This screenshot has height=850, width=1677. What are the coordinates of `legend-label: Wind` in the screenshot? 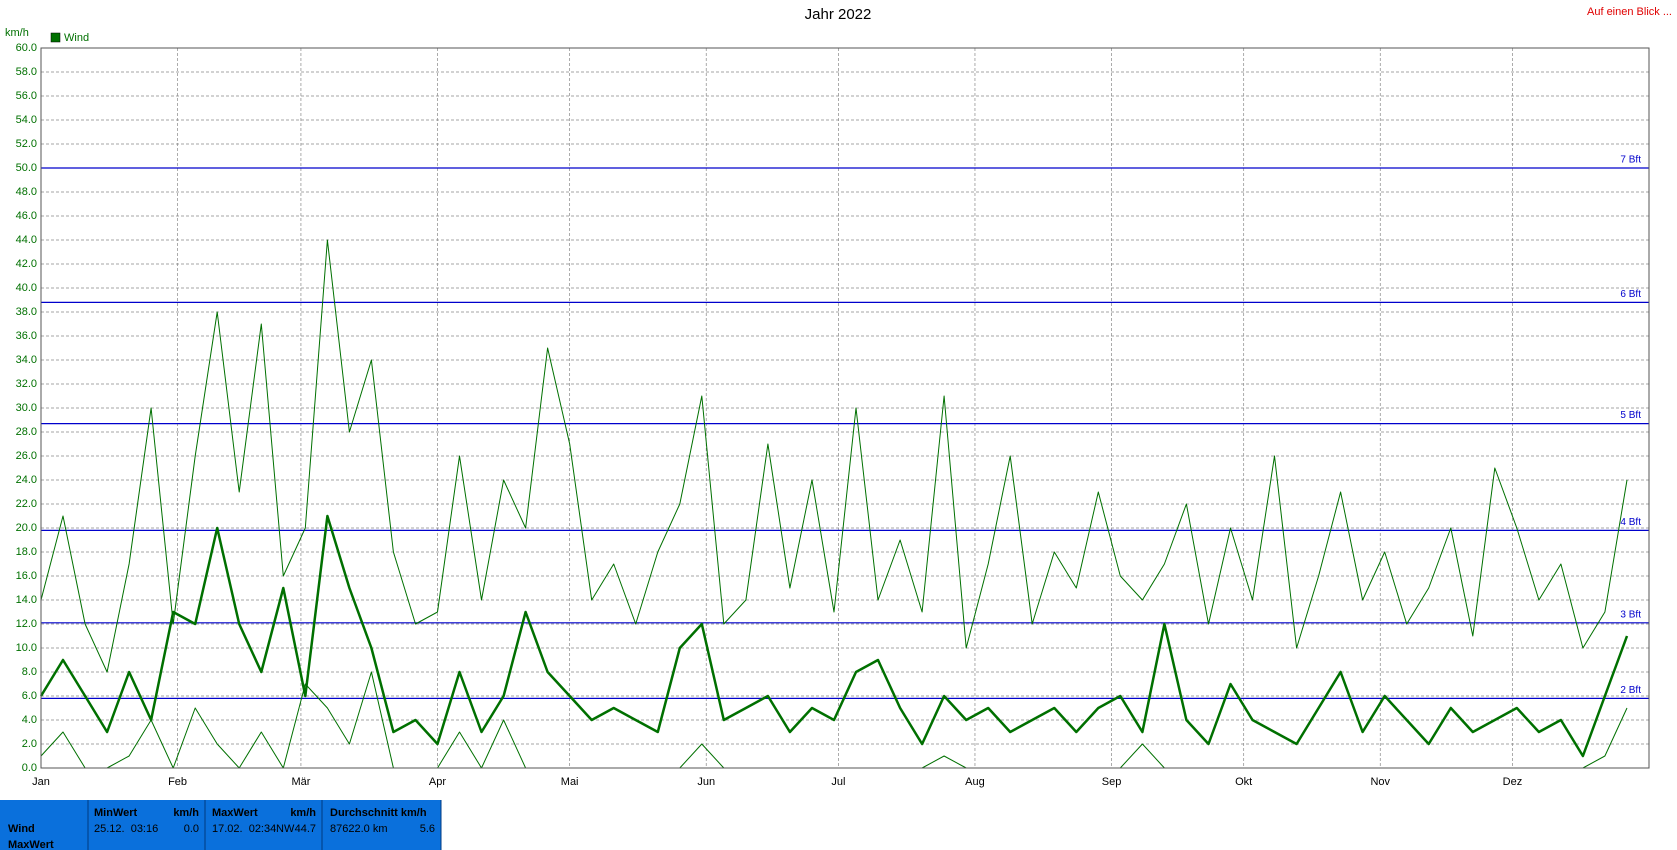 It's located at (76, 38).